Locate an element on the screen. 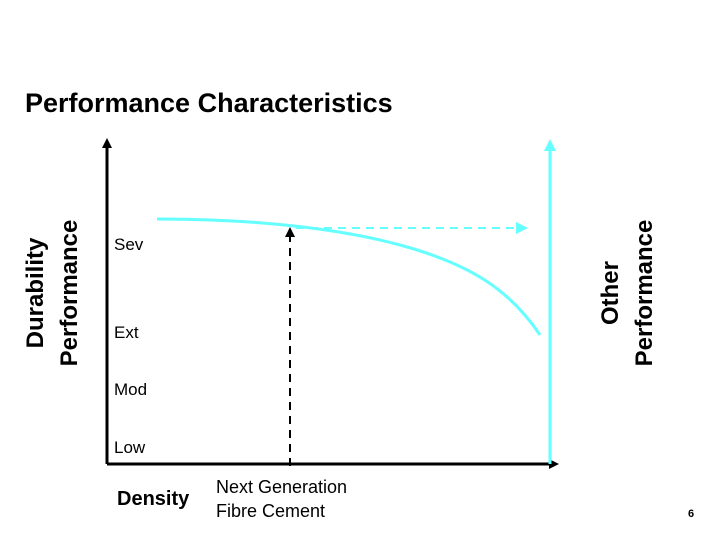  level-low: Low is located at coordinates (130, 447).